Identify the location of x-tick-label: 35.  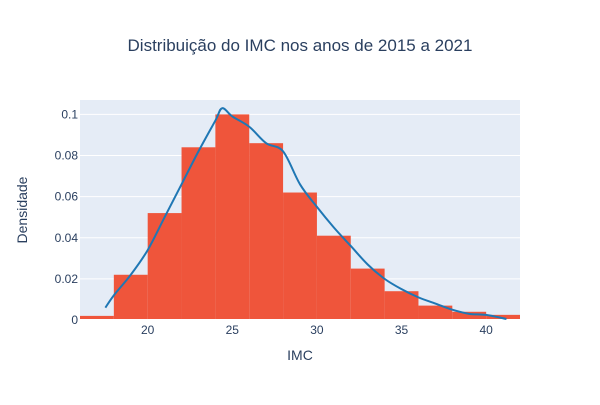
(402, 330).